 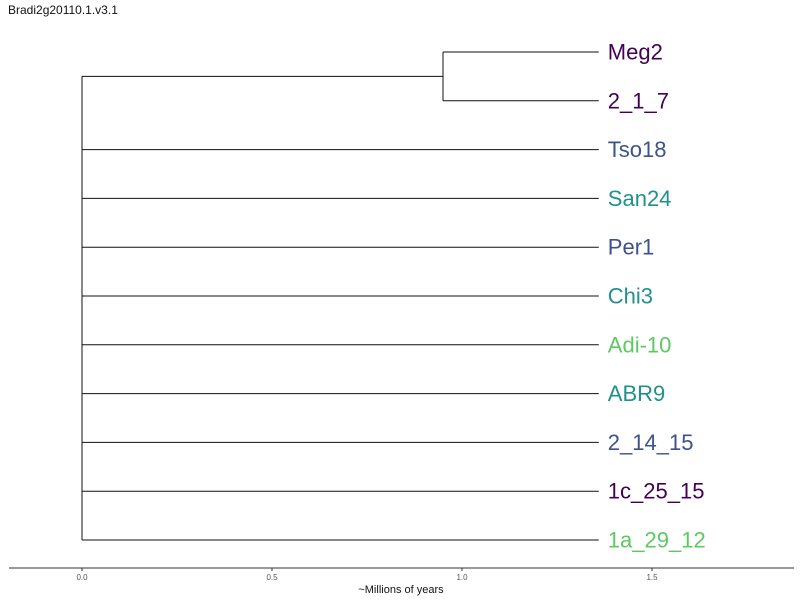 I want to click on leaf-label: Tso18, so click(x=637, y=149).